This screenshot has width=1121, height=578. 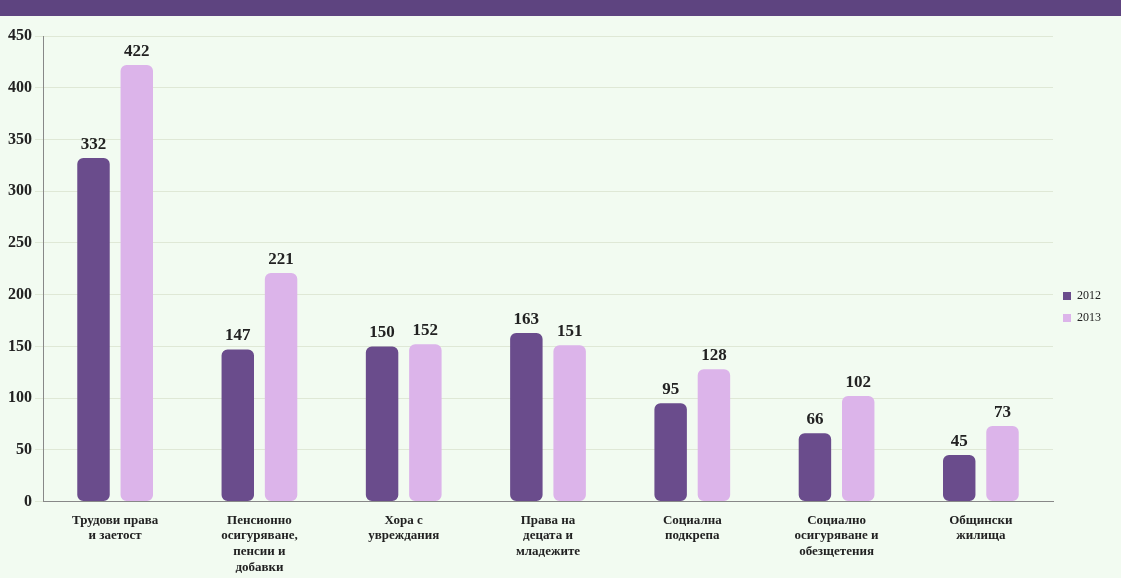 I want to click on data-label: 150, so click(x=382, y=332).